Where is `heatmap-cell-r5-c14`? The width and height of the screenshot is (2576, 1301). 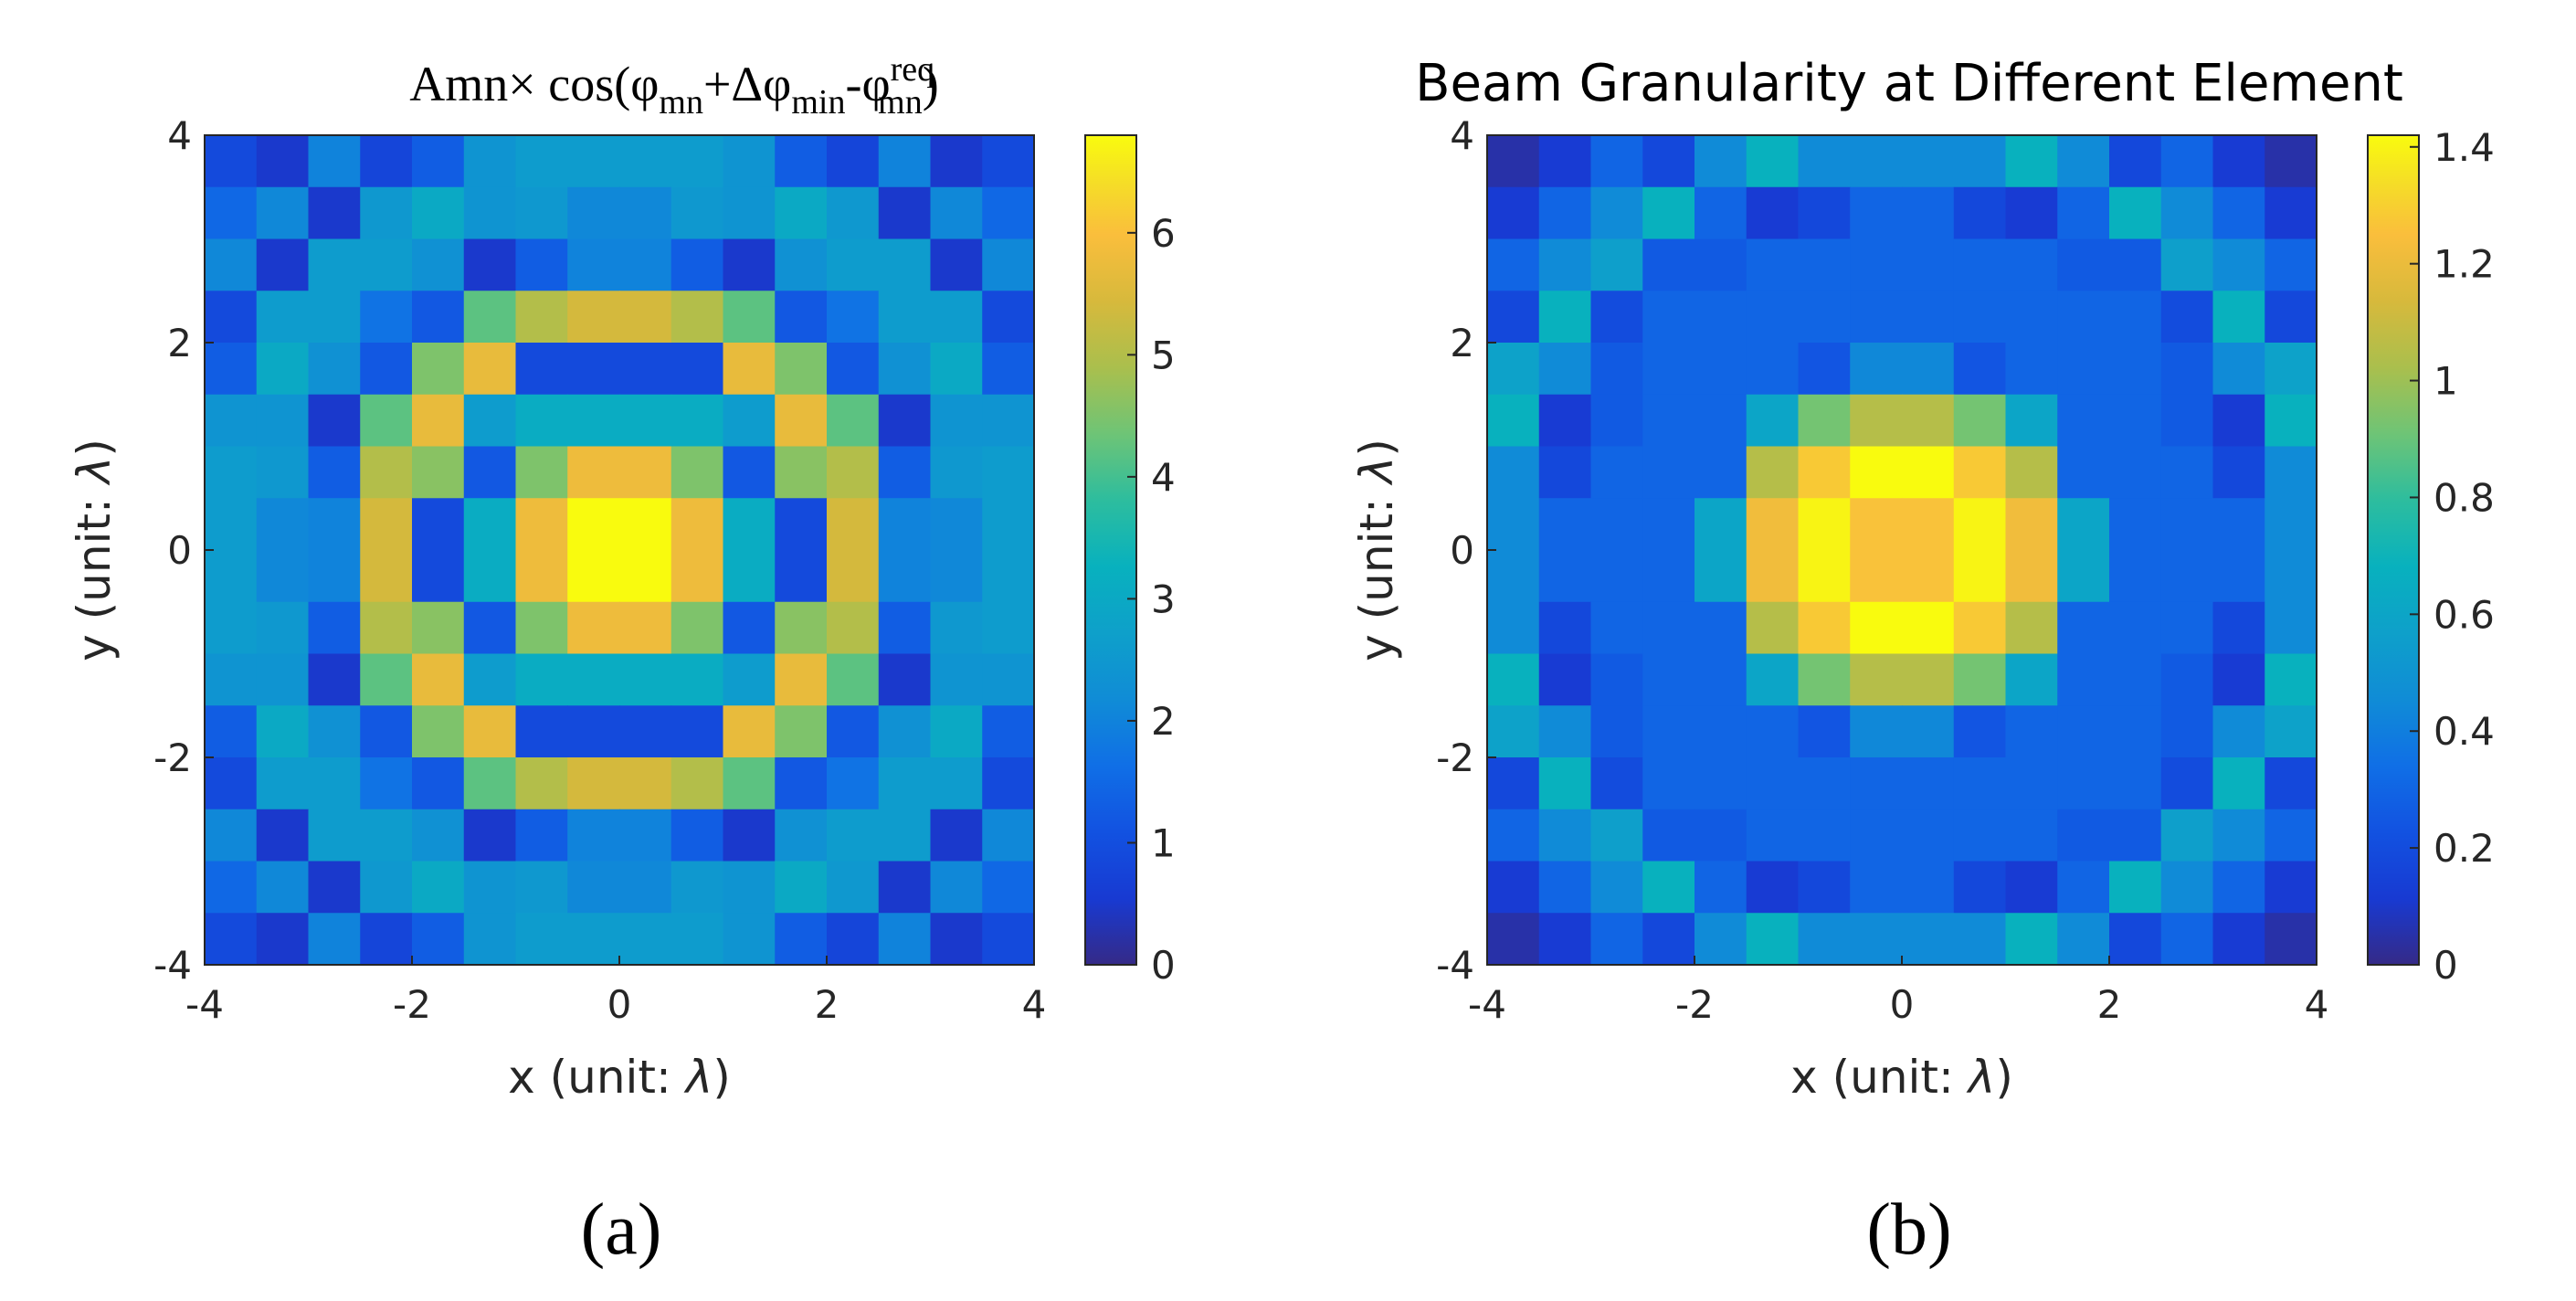
heatmap-cell-r5-c14 is located at coordinates (2238, 421).